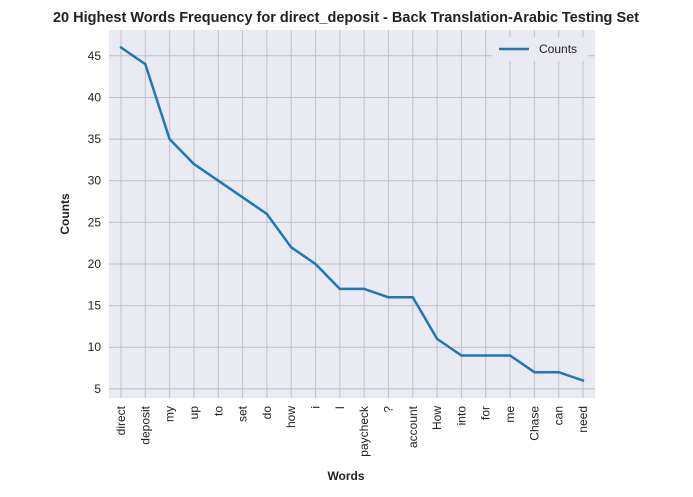 Image resolution: width=693 pixels, height=497 pixels. What do you see at coordinates (340, 407) in the screenshot?
I see `x-tick-label: I` at bounding box center [340, 407].